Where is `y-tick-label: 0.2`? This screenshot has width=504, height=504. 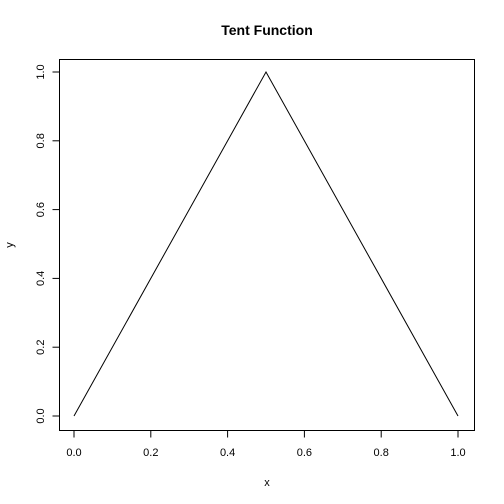
y-tick-label: 0.2 is located at coordinates (41, 347).